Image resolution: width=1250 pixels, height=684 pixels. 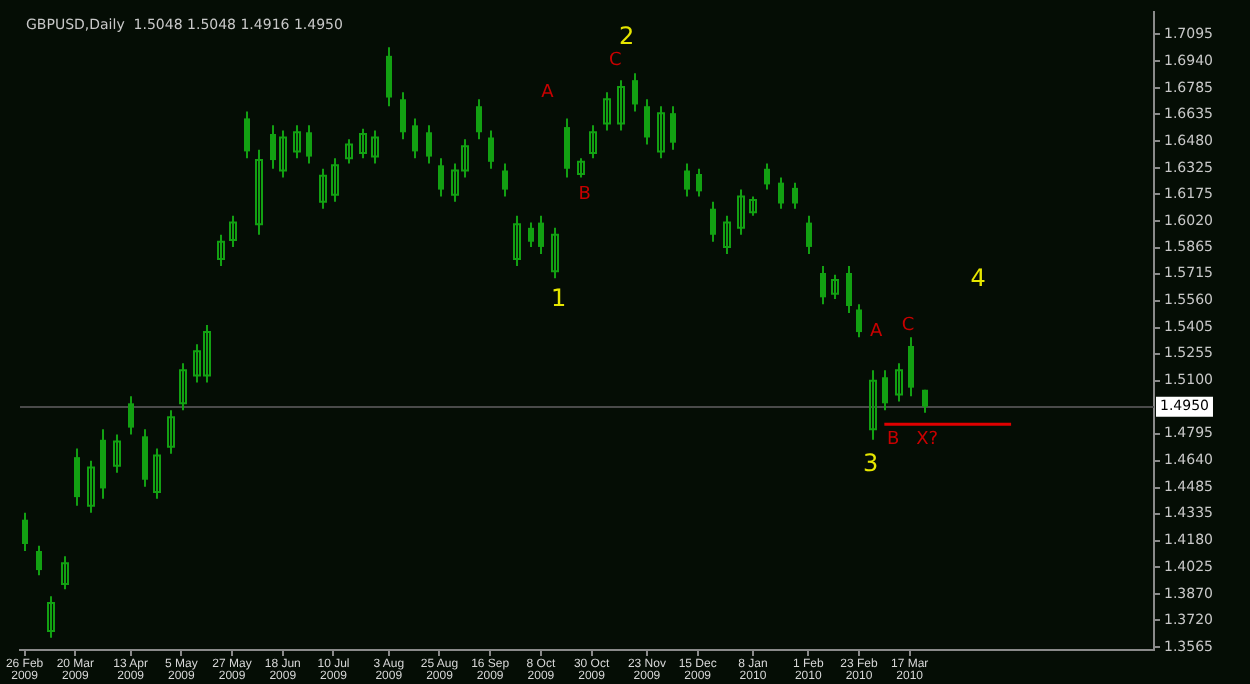 I want to click on annotation: 2, so click(x=627, y=36).